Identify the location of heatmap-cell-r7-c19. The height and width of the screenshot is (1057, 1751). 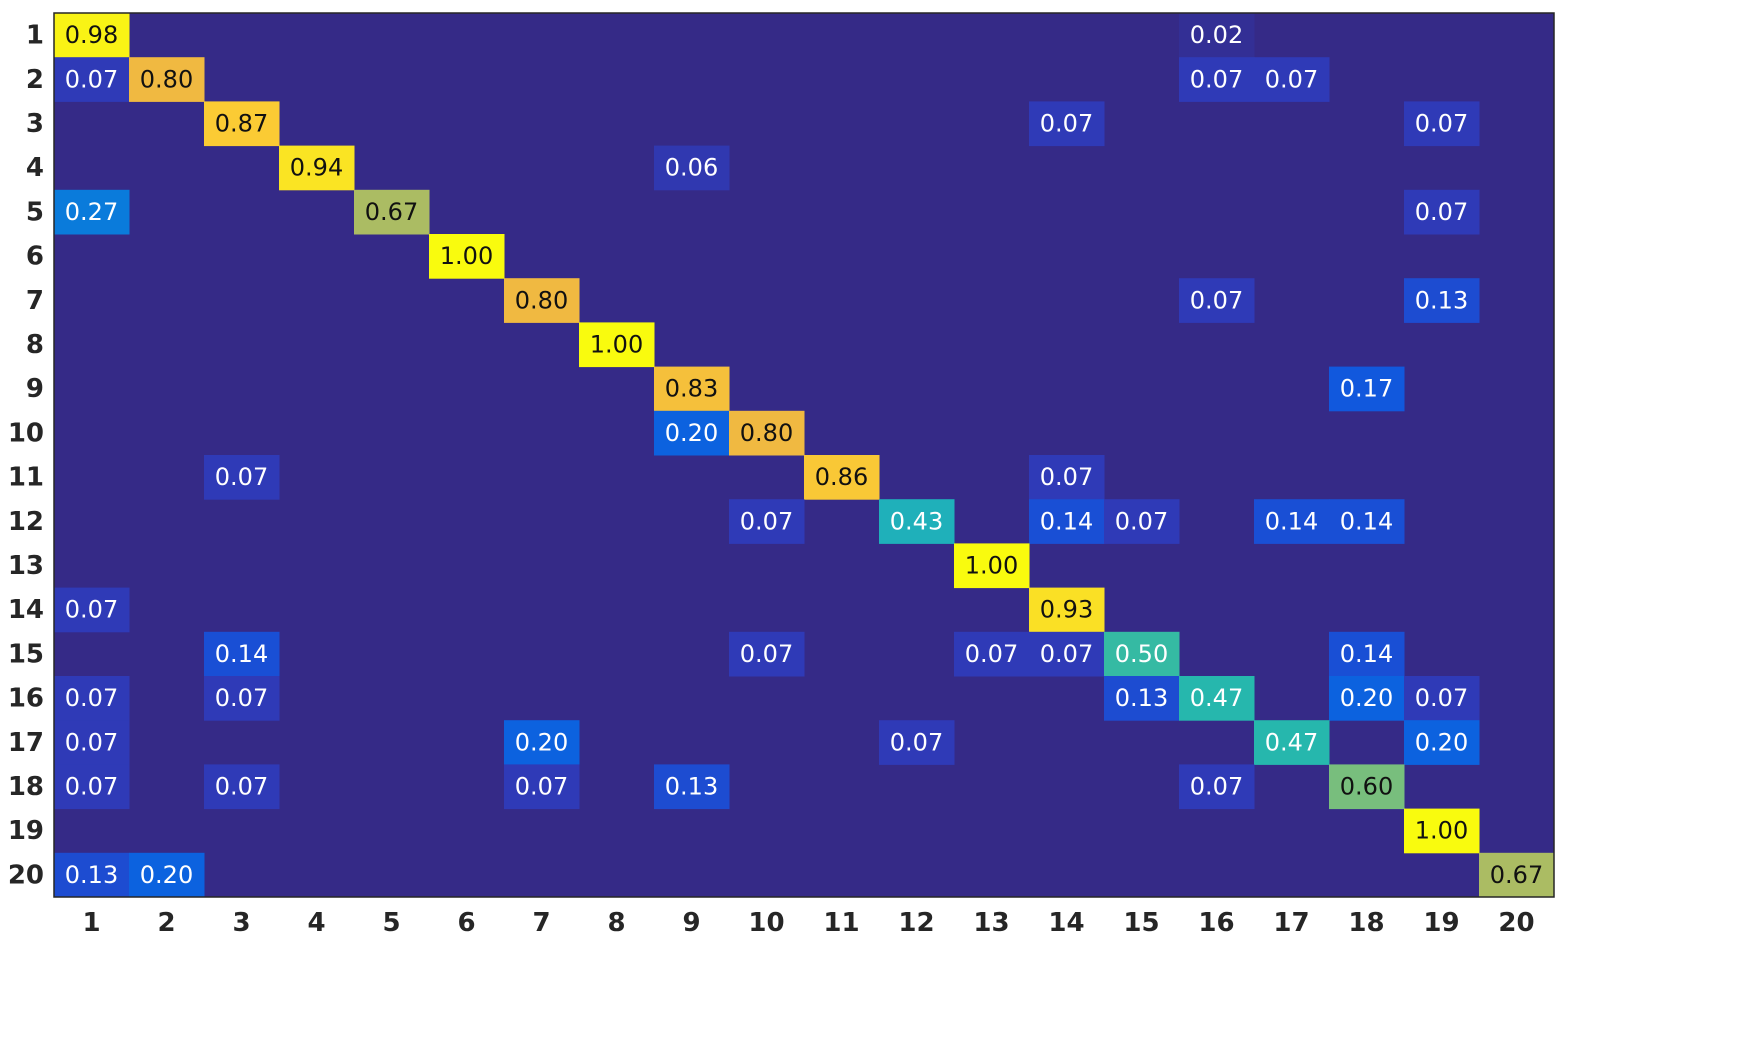
(1442, 300).